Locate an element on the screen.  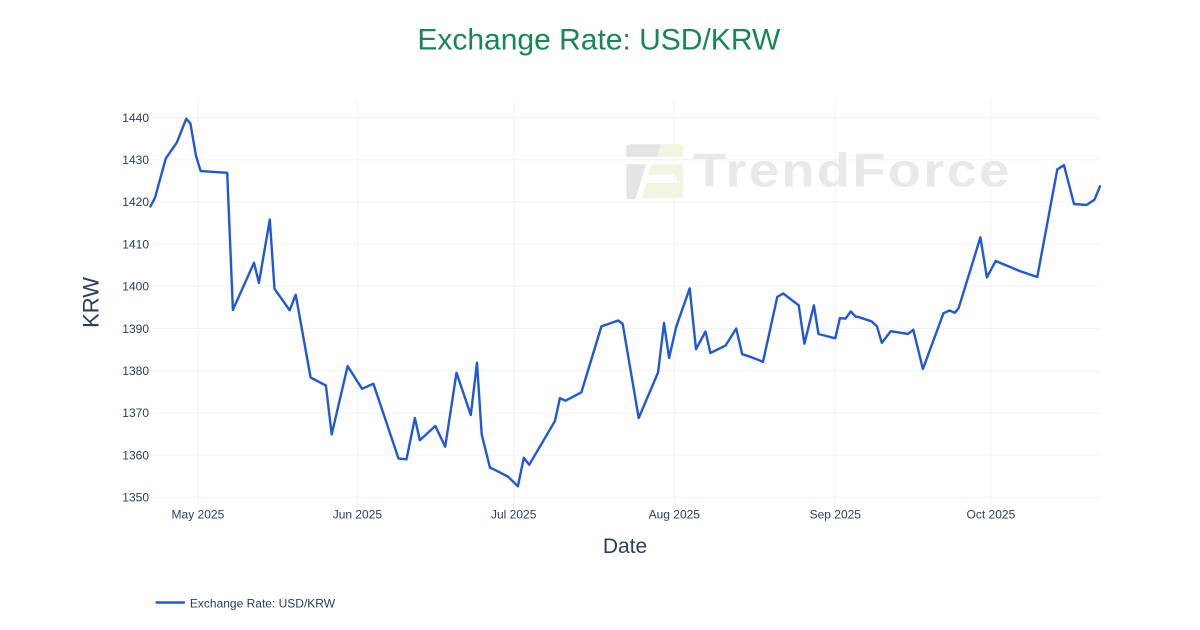
svg-text: TrendForce is located at coordinates (852, 170).